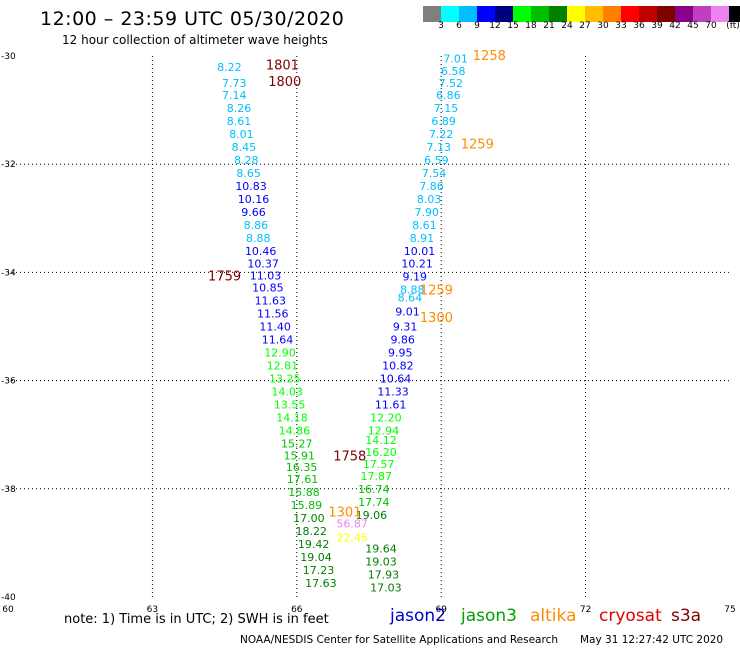 Image resolution: width=740 pixels, height=650 pixels. I want to click on wave-height-label: 8.01, so click(241, 134).